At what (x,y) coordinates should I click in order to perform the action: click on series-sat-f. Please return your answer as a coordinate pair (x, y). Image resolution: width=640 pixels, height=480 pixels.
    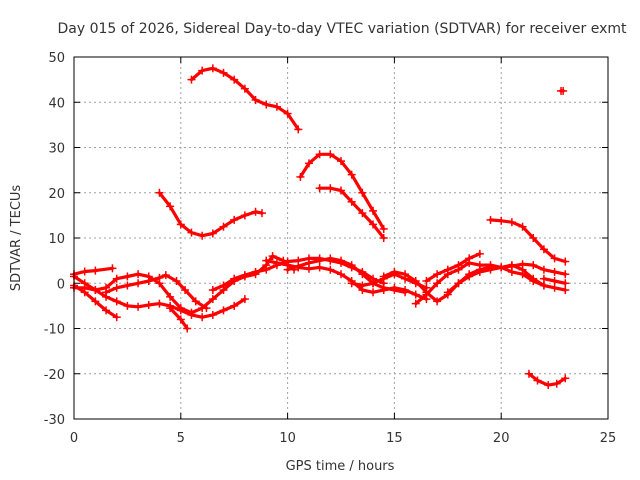
    Looking at the image, I should click on (179, 318).